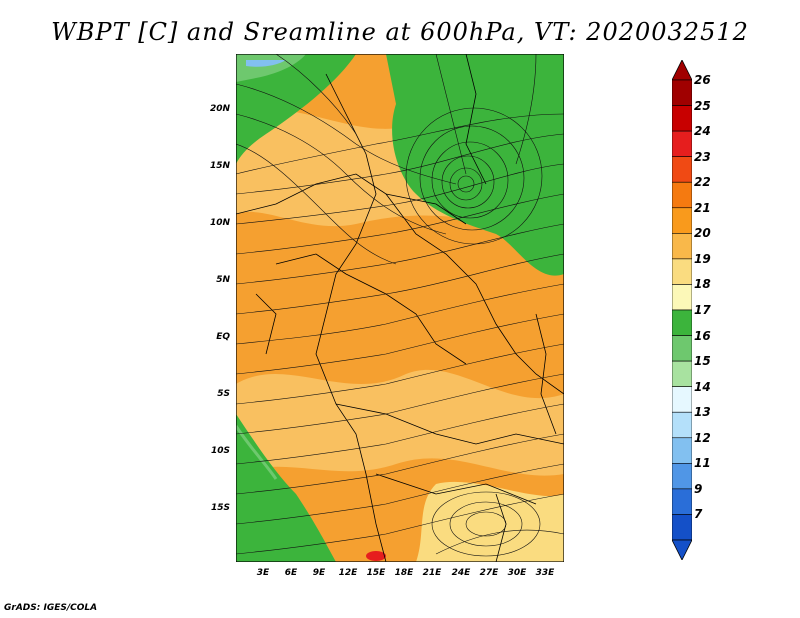  Describe the element at coordinates (702, 361) in the screenshot. I see `colorbar-label: 15` at that location.